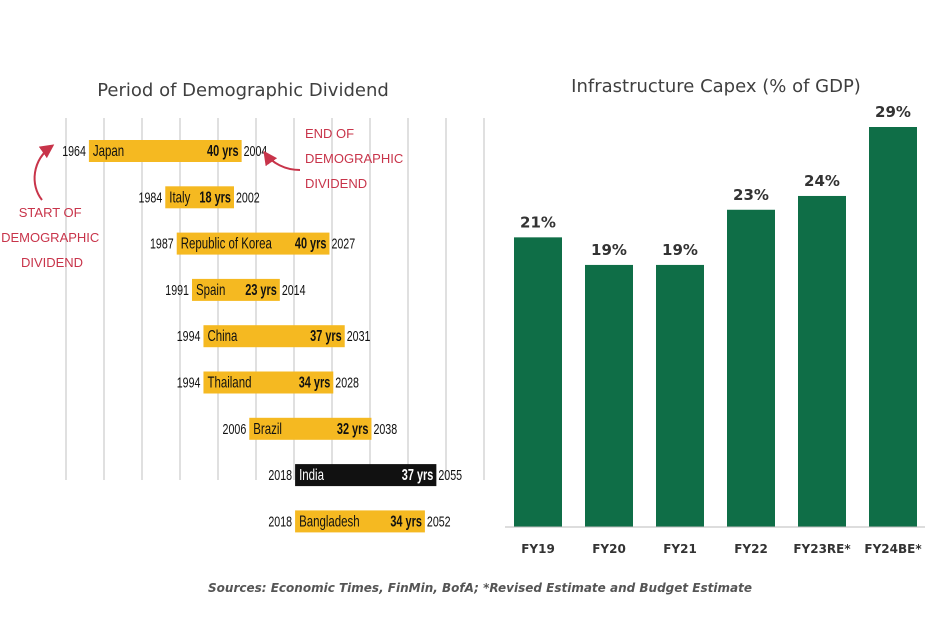 This screenshot has height=626, width=935. I want to click on timeline-country-label: Brazil, so click(267, 428).